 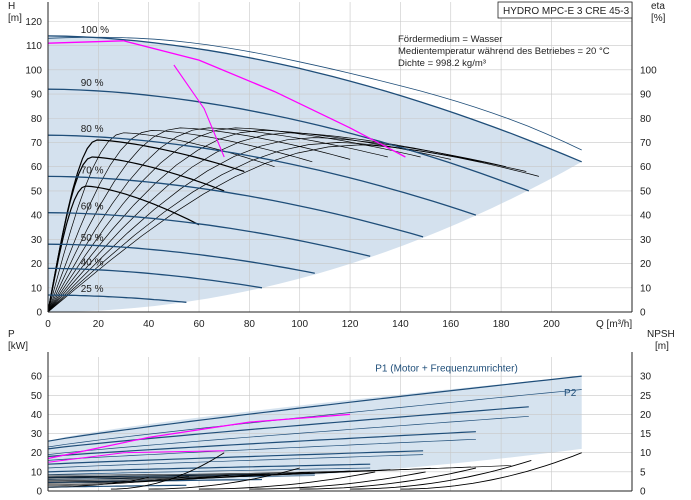 I want to click on npsh-tick-label: 20, so click(x=646, y=415).